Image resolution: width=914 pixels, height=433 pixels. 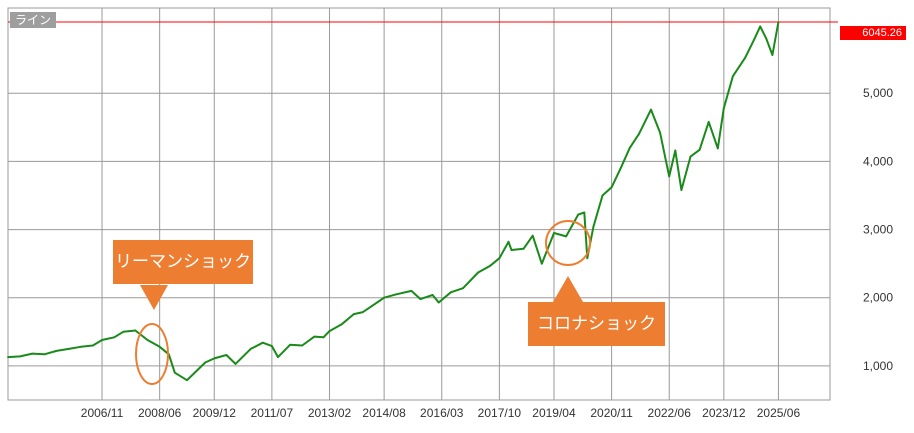 I want to click on x-tick-label: 2019/04, so click(x=554, y=413).